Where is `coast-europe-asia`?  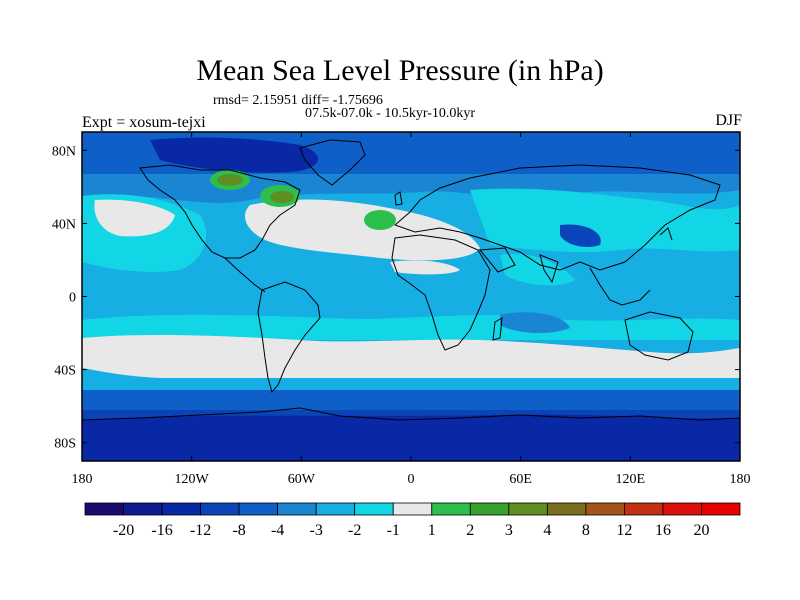
coast-europe-asia is located at coordinates (557, 217).